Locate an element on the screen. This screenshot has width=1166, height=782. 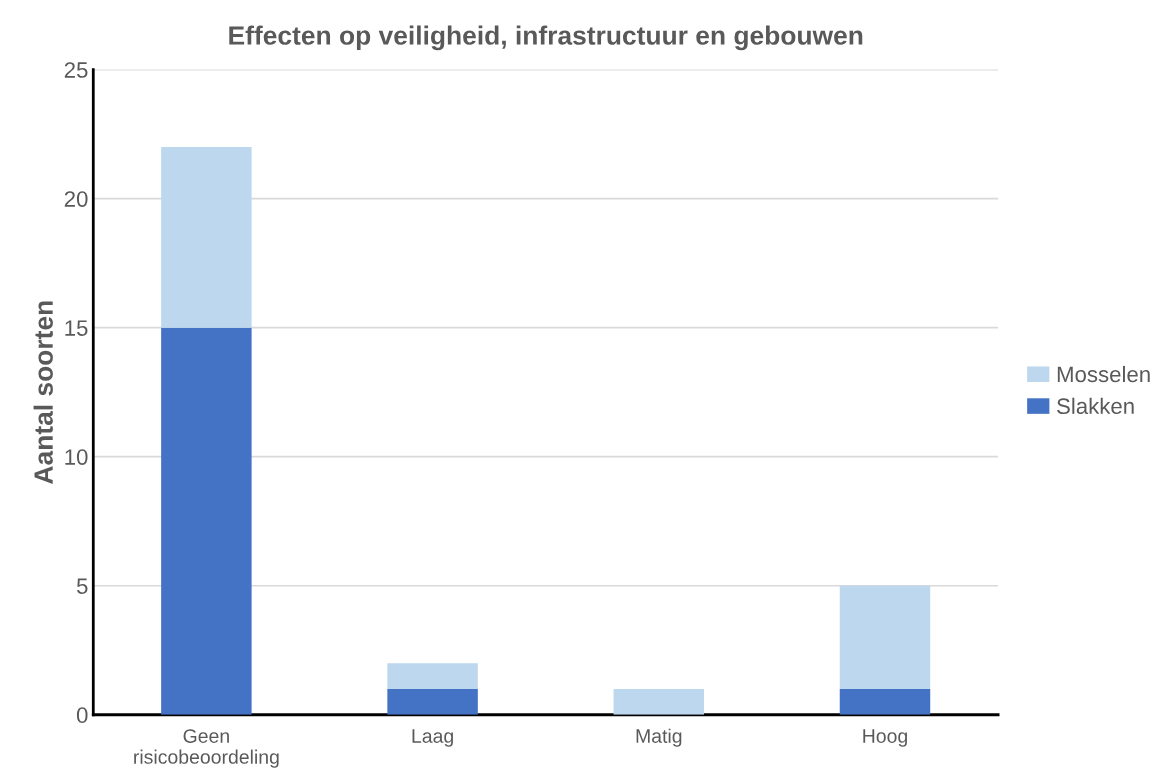
x-tick-label: Laag is located at coordinates (432, 738).